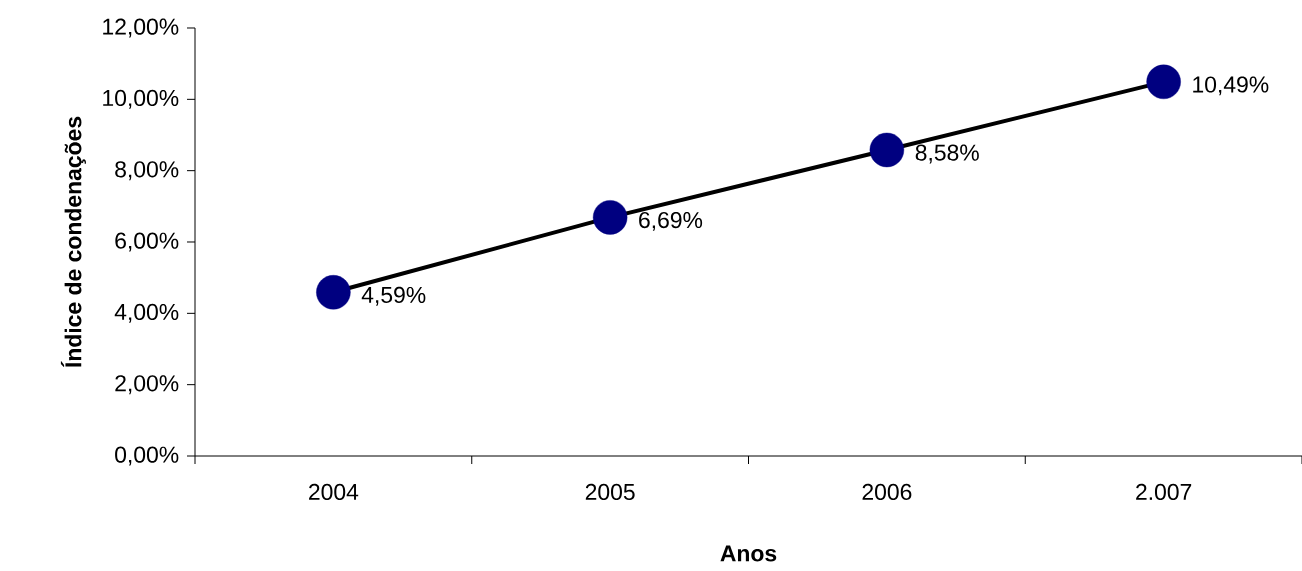 The height and width of the screenshot is (571, 1302). I want to click on y-tick-label: 2,00%, so click(147, 385).